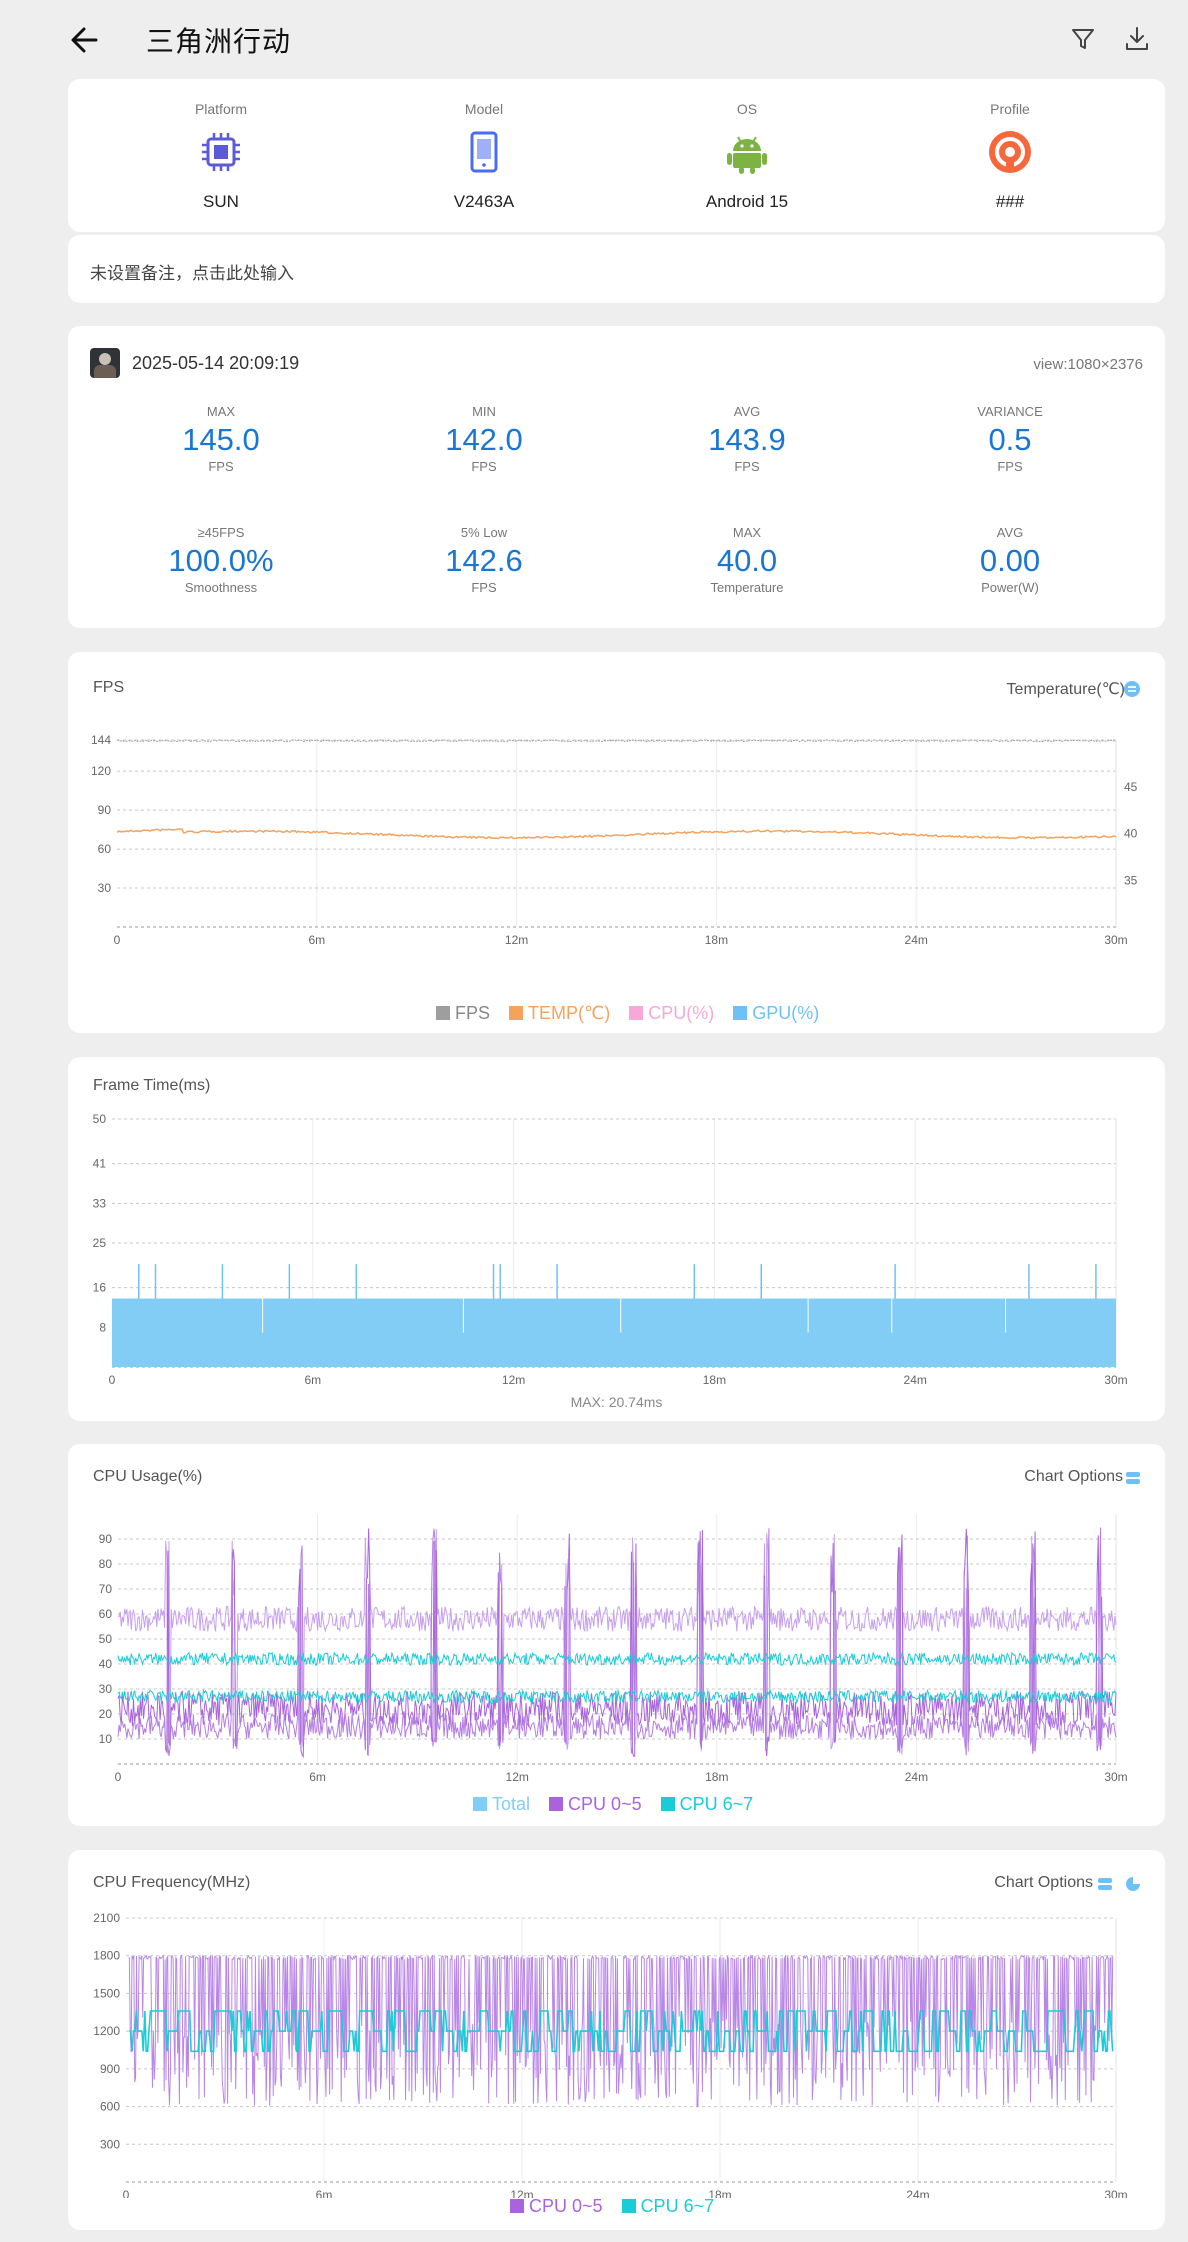 Image resolution: width=1188 pixels, height=2242 pixels. Describe the element at coordinates (221, 439) in the screenshot. I see `stat-max-fps: MAX 145.0 FPS` at that location.